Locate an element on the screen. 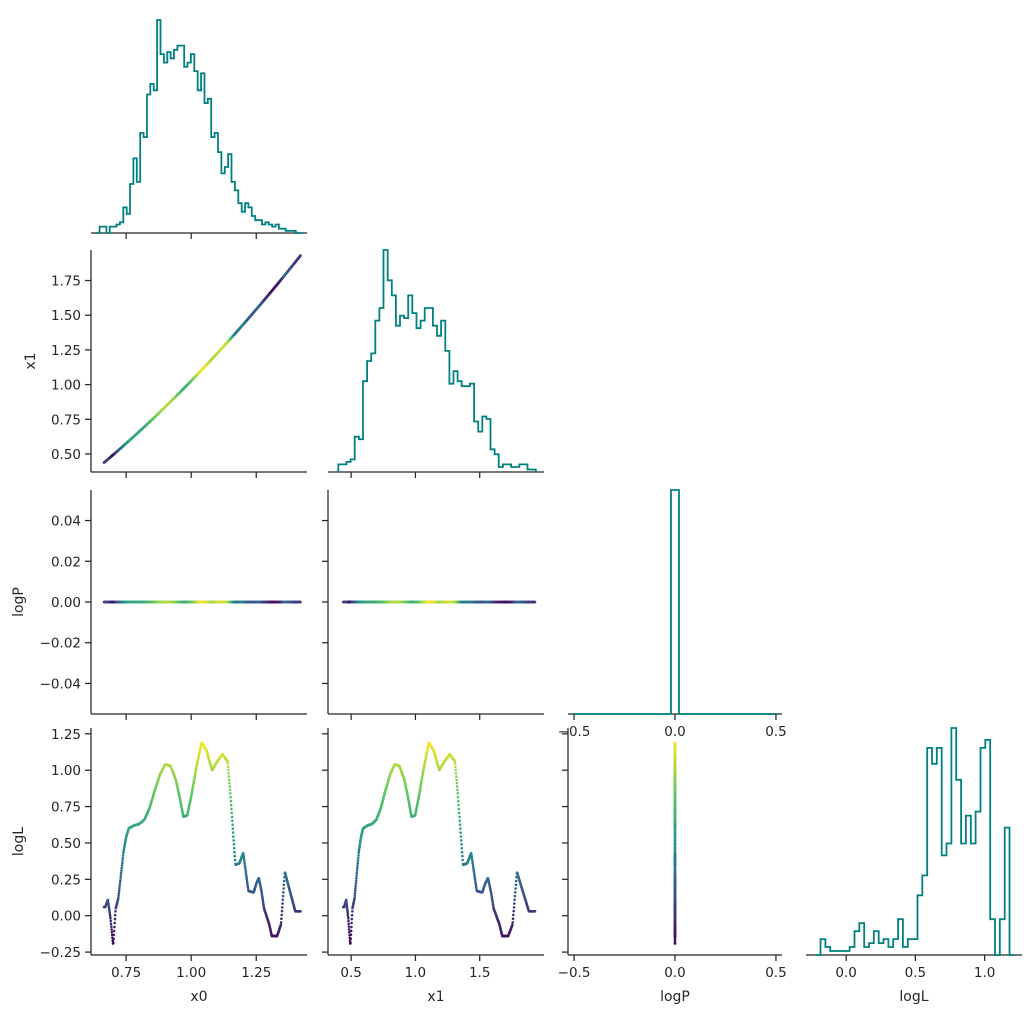  x-tick-label: 1.0 is located at coordinates (415, 973).